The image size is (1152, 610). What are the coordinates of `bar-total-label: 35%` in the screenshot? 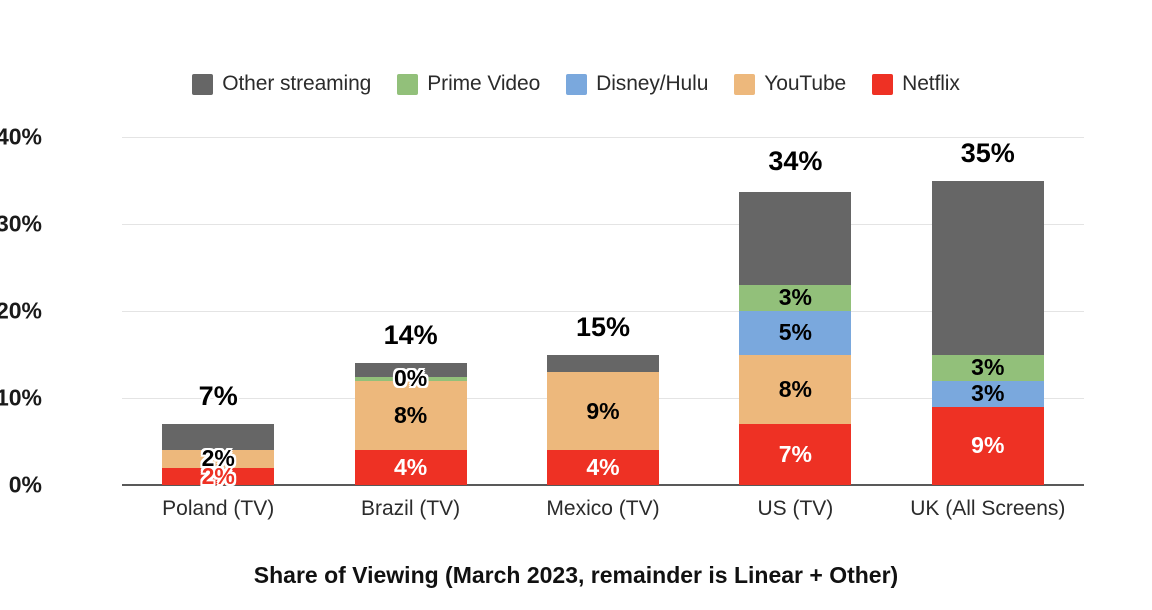 It's located at (987, 152).